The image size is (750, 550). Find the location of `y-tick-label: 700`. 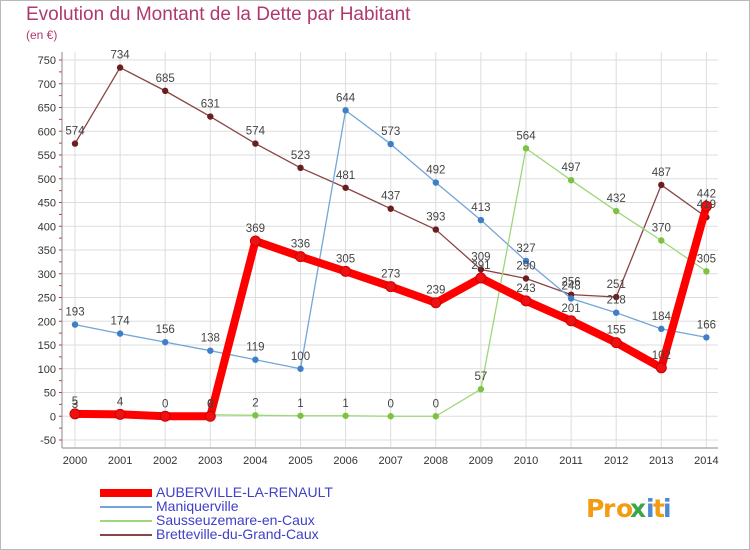

y-tick-label: 700 is located at coordinates (47, 85).